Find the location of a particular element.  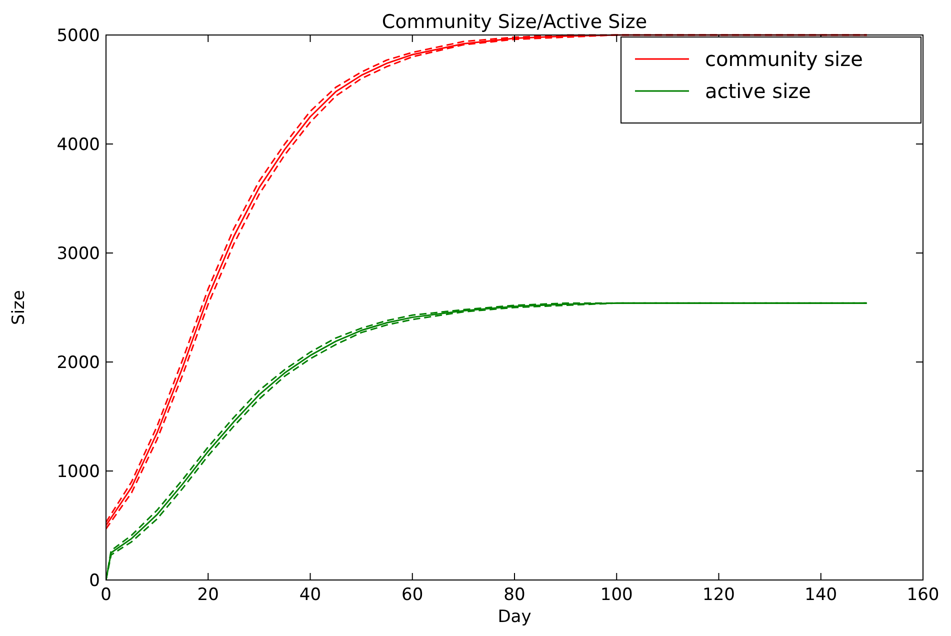

x-tick-label: 20 is located at coordinates (208, 595).